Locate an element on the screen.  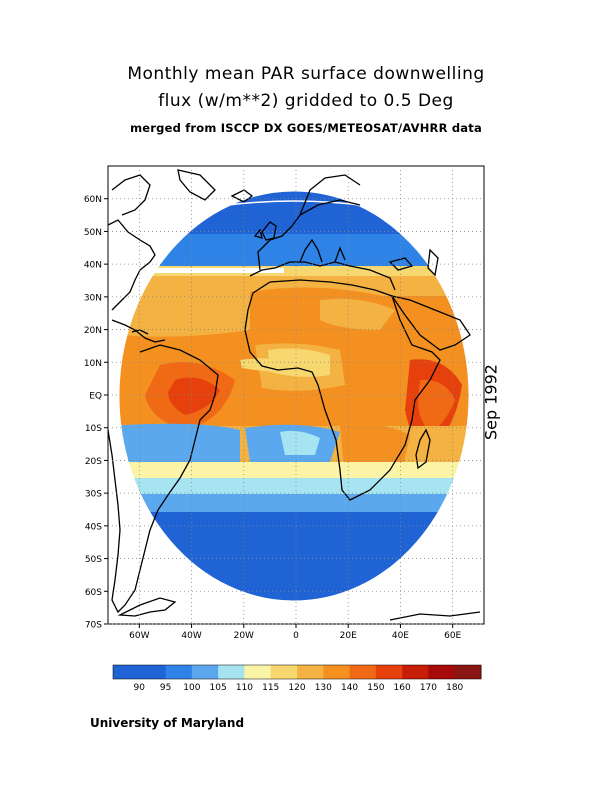
latitude-label: 50S is located at coordinates (93, 560).